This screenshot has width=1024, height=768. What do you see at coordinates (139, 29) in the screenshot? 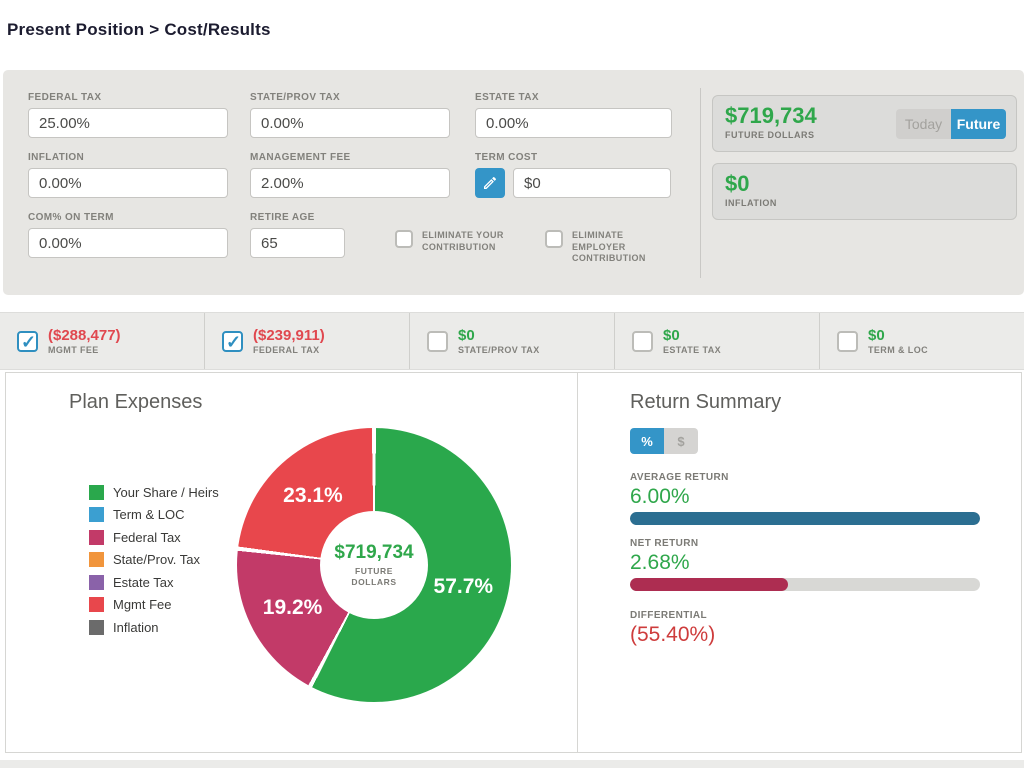
I see `breadcrumb: Present Position > Cost/Results` at bounding box center [139, 29].